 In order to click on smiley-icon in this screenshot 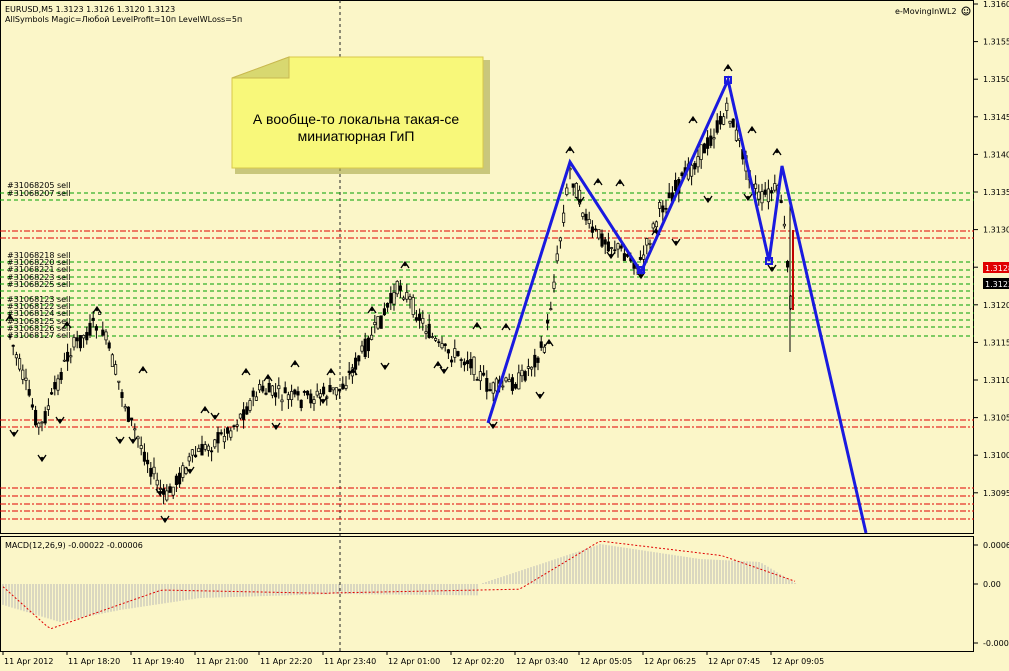, I will do `click(966, 11)`.